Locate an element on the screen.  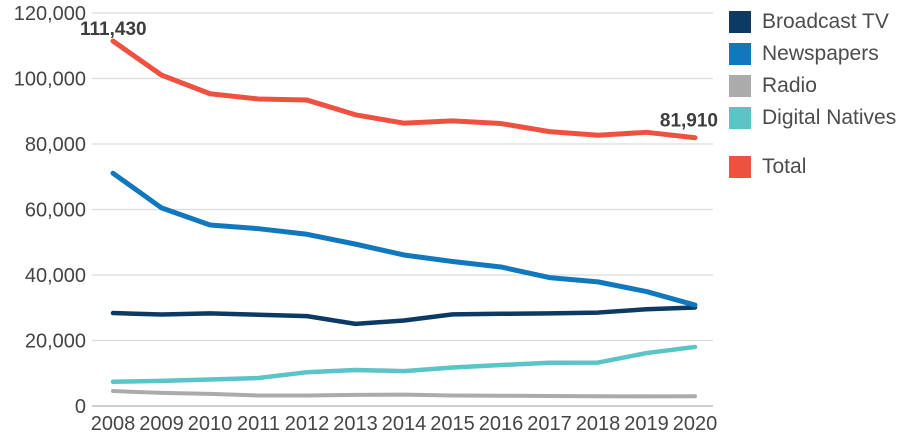
series-line-digital-natives is located at coordinates (404, 364).